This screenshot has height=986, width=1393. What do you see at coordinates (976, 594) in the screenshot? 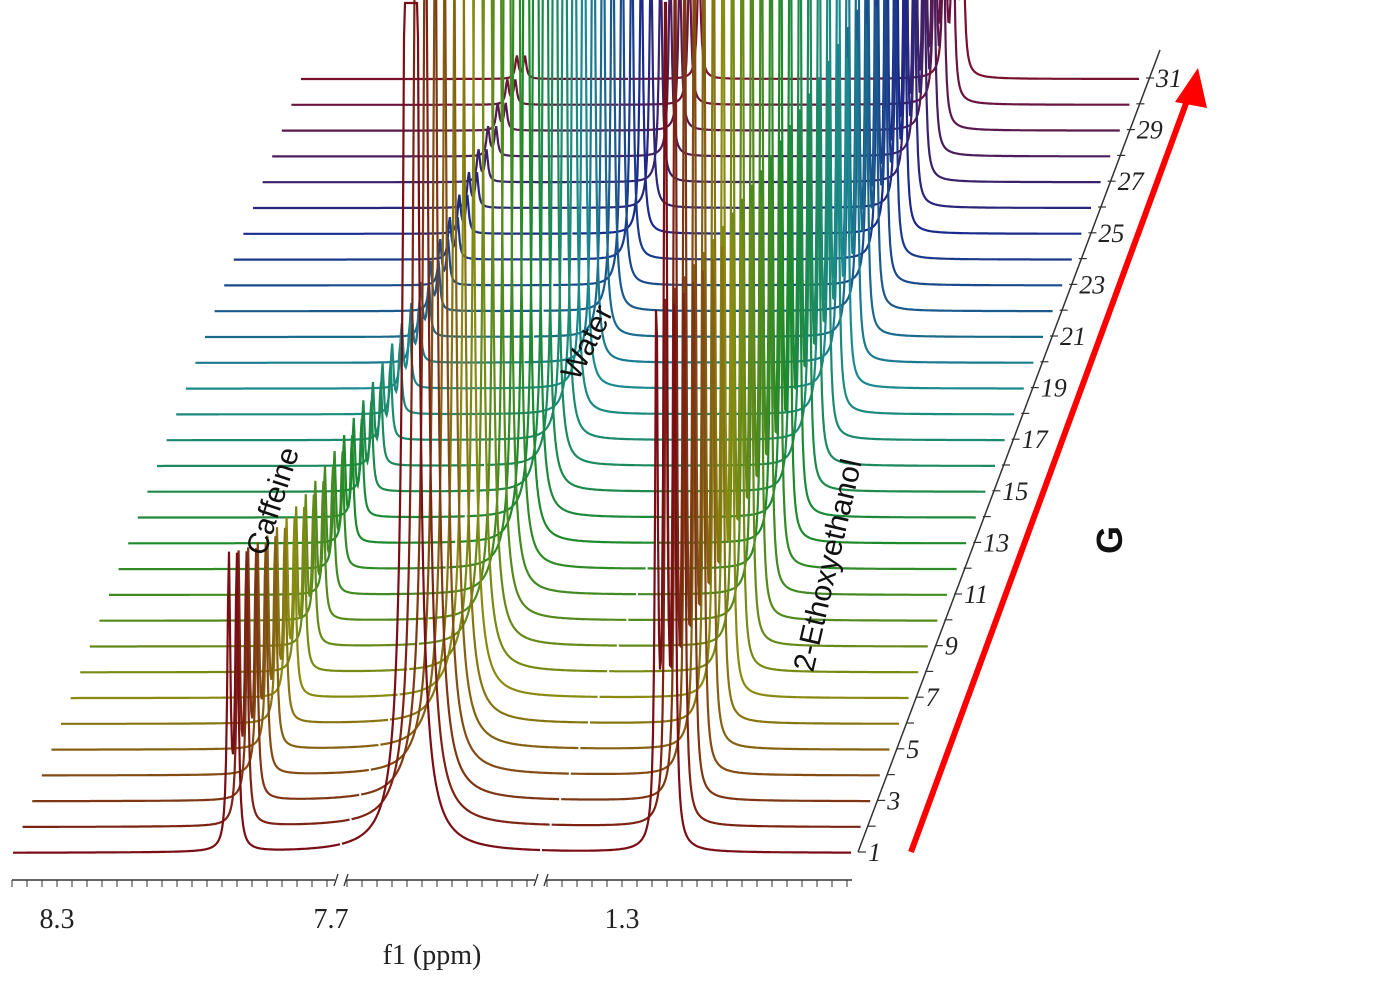
I see `trace-number-label: 11` at bounding box center [976, 594].